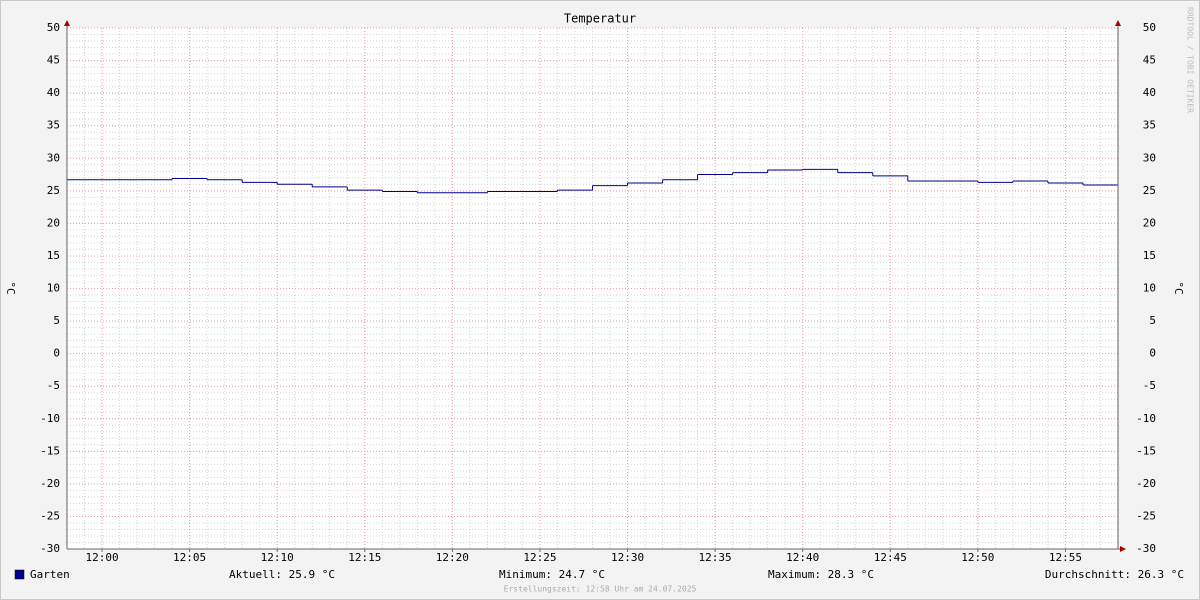 The width and height of the screenshot is (1200, 600). What do you see at coordinates (1065, 557) in the screenshot?
I see `x-tick-label: 12:55` at bounding box center [1065, 557].